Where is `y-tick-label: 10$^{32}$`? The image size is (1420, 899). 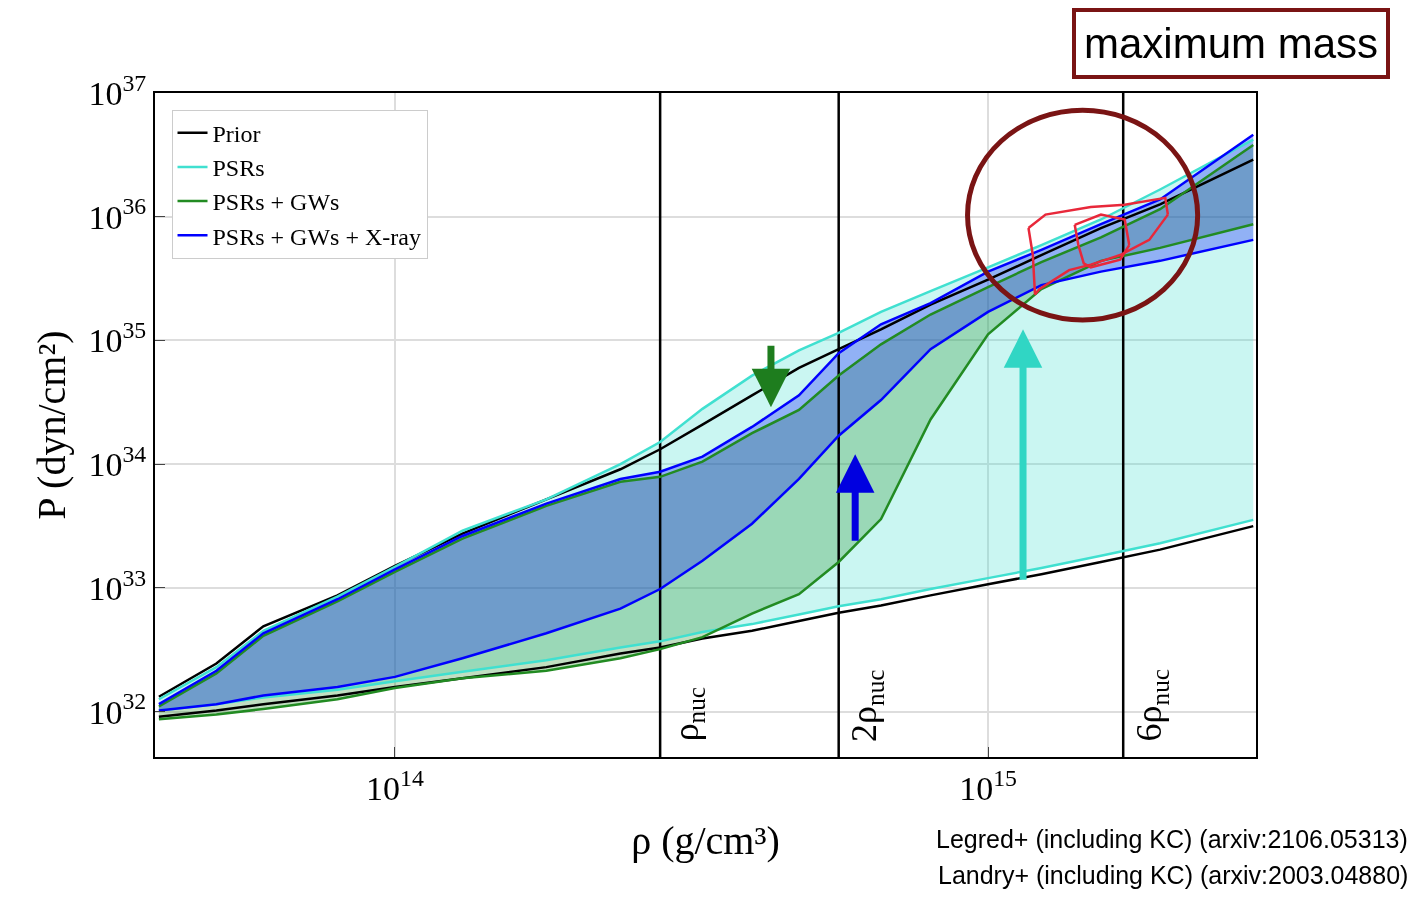 y-tick-label: 10$^{32}$ is located at coordinates (117, 709).